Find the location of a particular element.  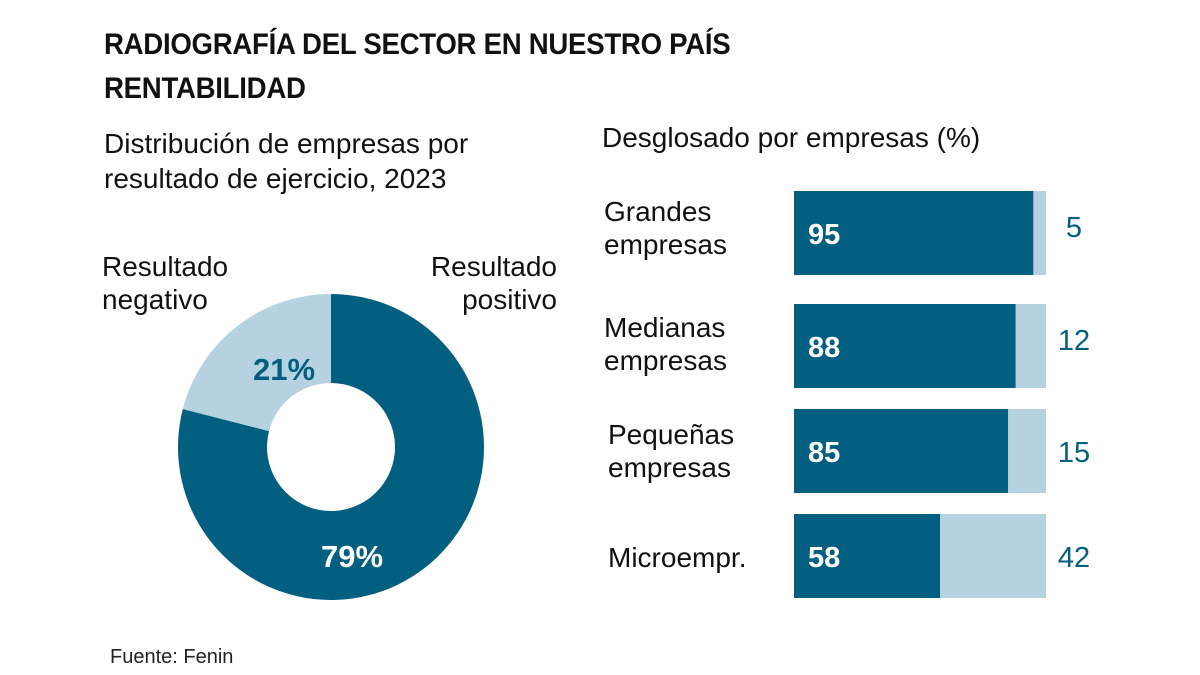

bar-value-negative: 15 is located at coordinates (1074, 453).